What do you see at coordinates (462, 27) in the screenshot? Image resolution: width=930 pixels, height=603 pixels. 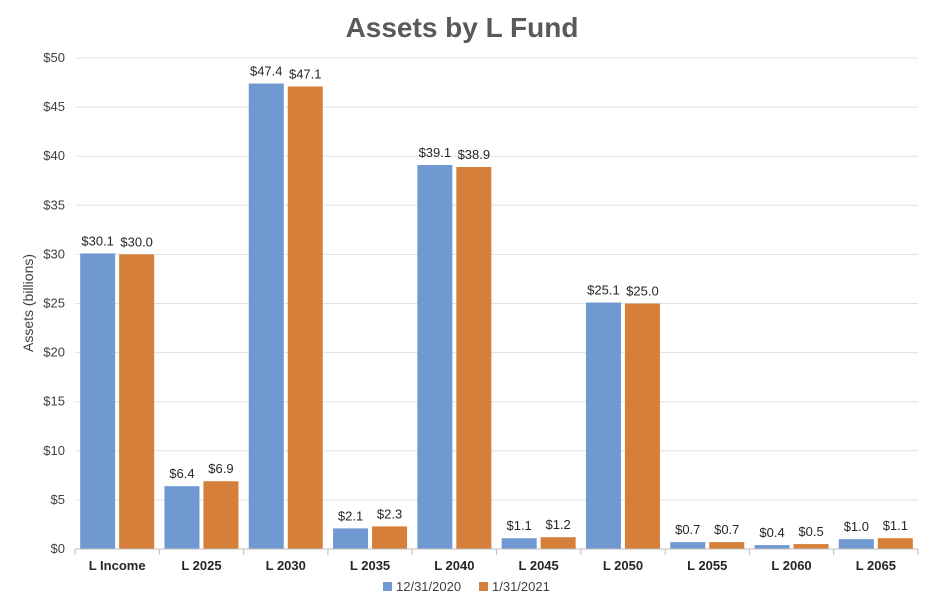 I see `chart-title: Assets by L Fund` at bounding box center [462, 27].